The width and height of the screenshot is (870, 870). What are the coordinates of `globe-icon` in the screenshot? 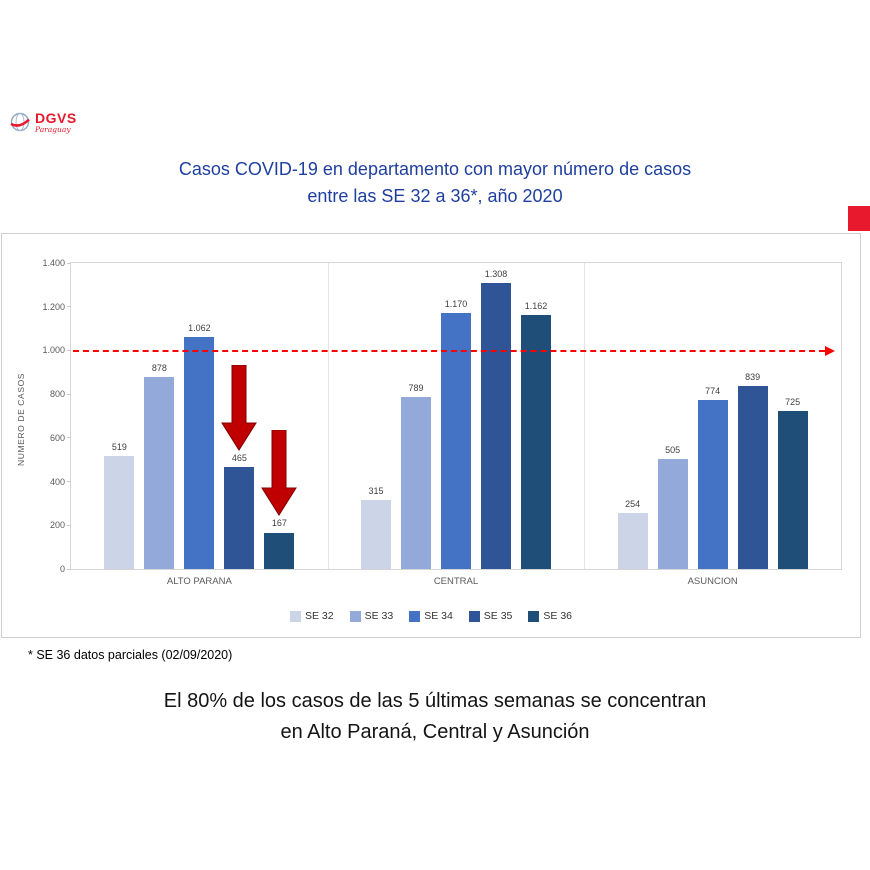 It's located at (20, 122).